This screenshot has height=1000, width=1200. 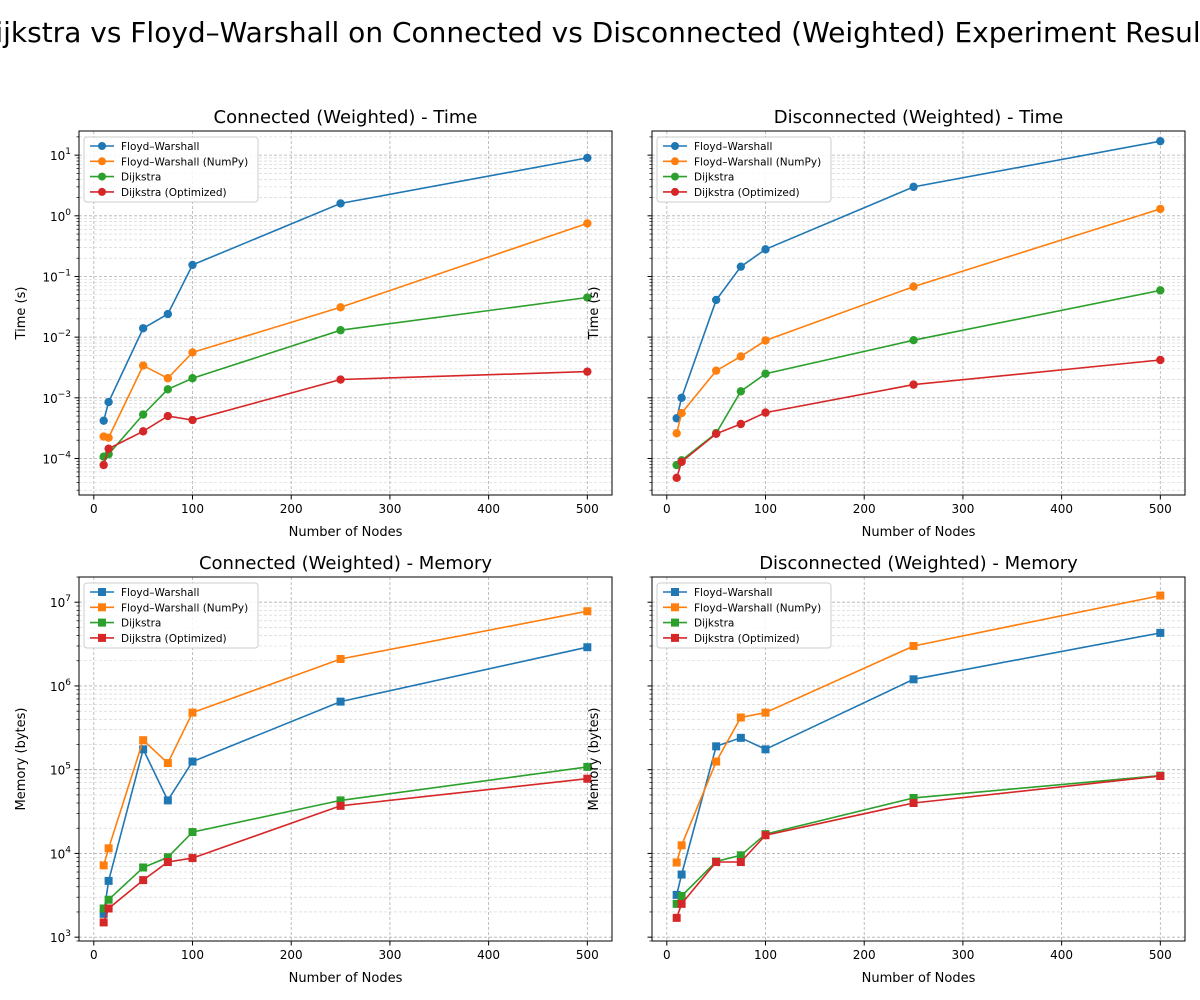 I want to click on x-axis-label: Number of Nodes, so click(x=919, y=978).